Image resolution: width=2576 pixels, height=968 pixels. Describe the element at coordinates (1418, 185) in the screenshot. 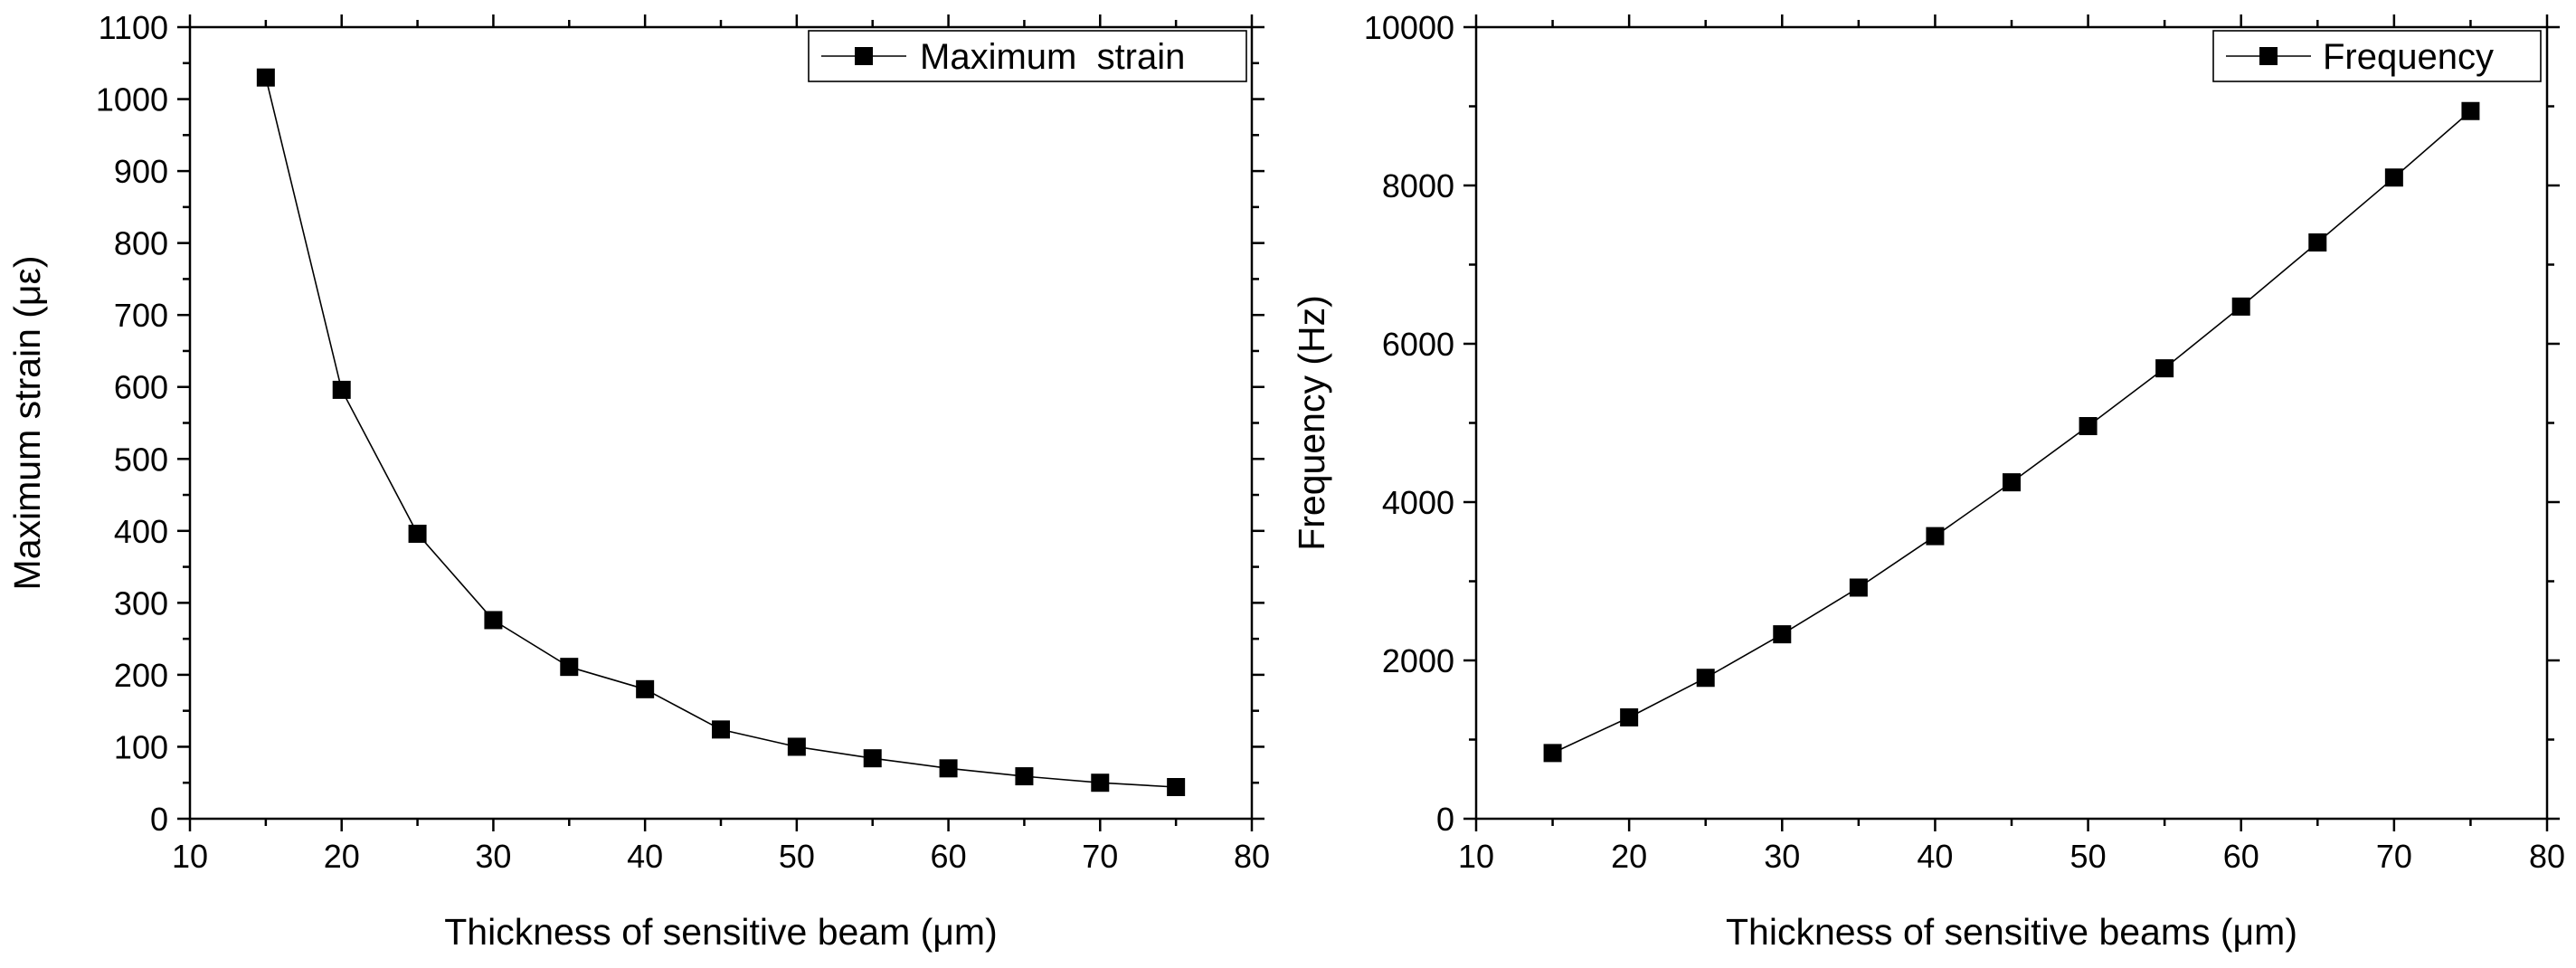

I see `y-tick-label: 8000` at that location.